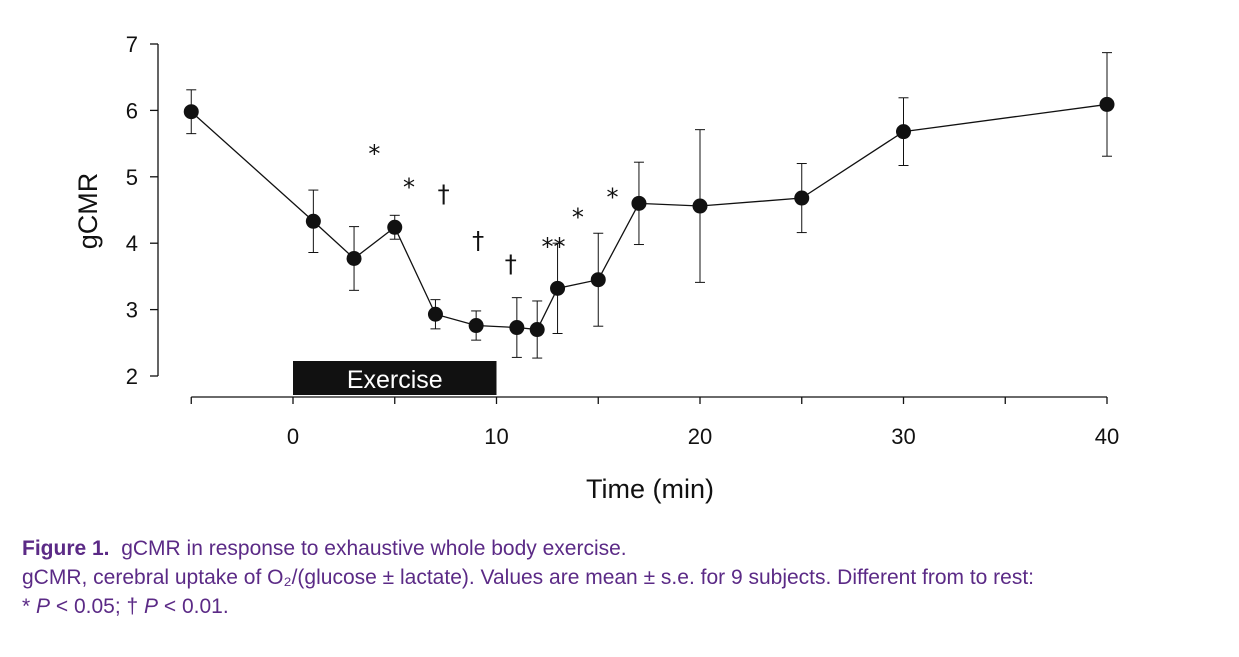  What do you see at coordinates (493, 209) in the screenshot?
I see `significance-annotations: ** †††****` at bounding box center [493, 209].